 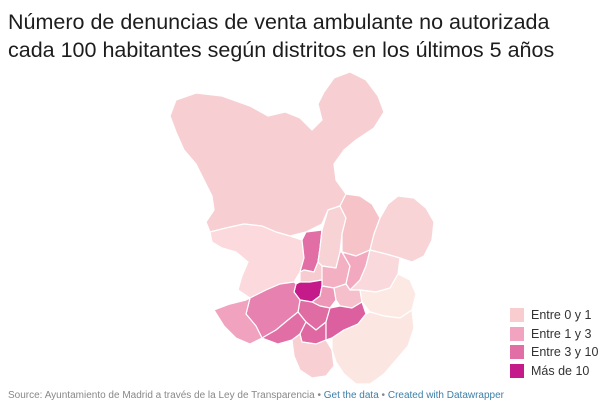 What do you see at coordinates (446, 395) in the screenshot?
I see `datawrapper-link: Created with Datawrapper` at bounding box center [446, 395].